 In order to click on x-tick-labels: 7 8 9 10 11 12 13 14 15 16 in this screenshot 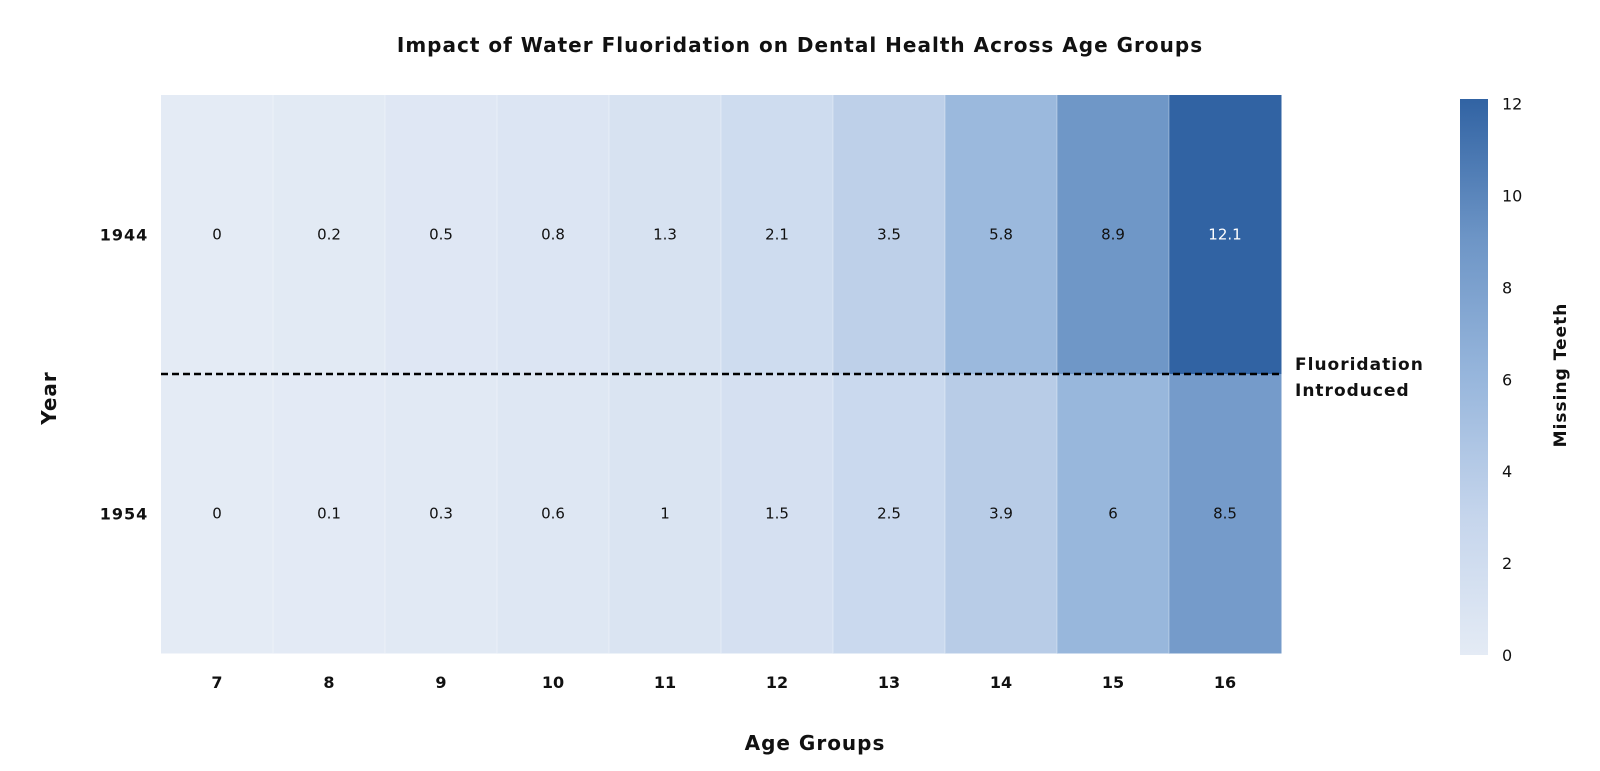, I will do `click(723, 682)`.